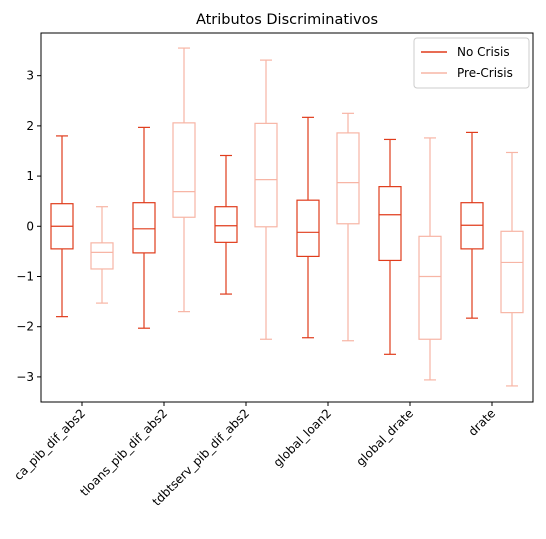  Describe the element at coordinates (25, 327) in the screenshot. I see `y-tick-label: −2` at that location.